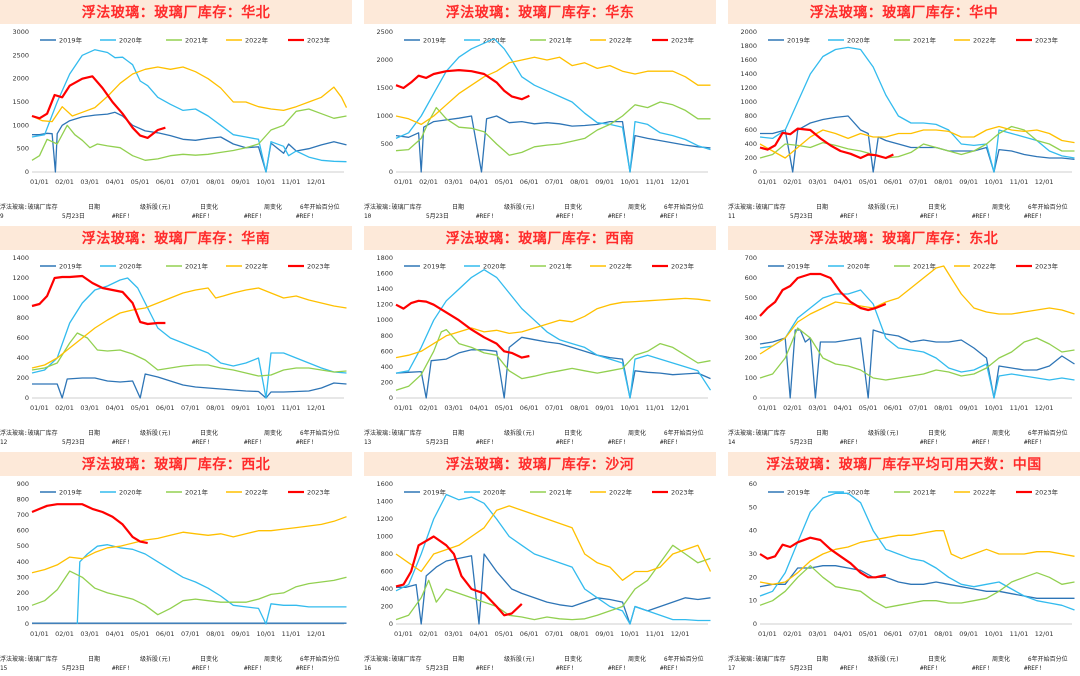 The height and width of the screenshot is (676, 1080). What do you see at coordinates (1048, 433) in the screenshot?
I see `footer-label: 6年开始百分位` at bounding box center [1048, 433].